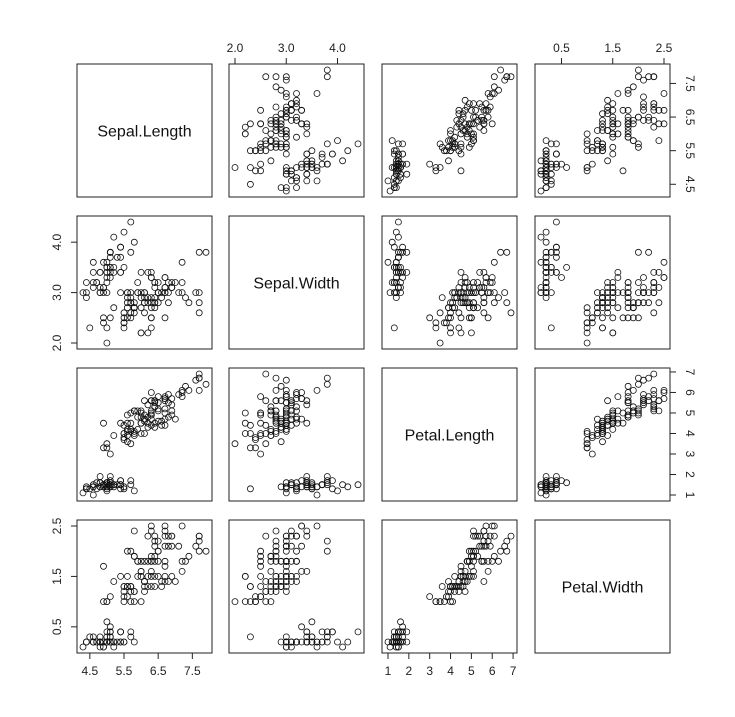 The height and width of the screenshot is (717, 735). I want to click on panel-frame-sepal-width-vs-sepal-length, so click(144, 282).